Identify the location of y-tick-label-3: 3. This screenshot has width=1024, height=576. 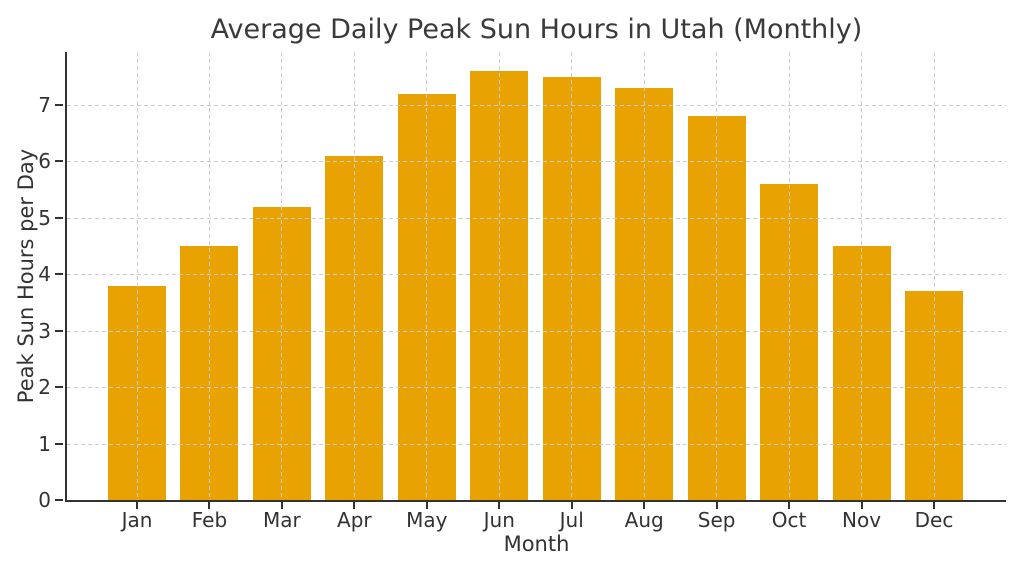
(44, 330).